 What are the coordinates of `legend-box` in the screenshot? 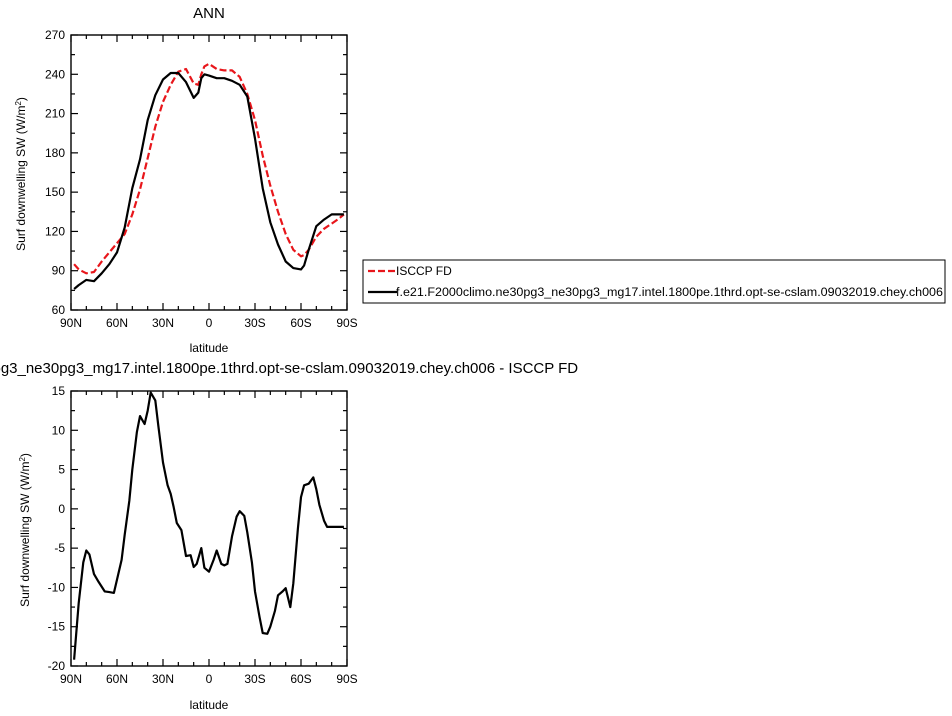 It's located at (654, 281).